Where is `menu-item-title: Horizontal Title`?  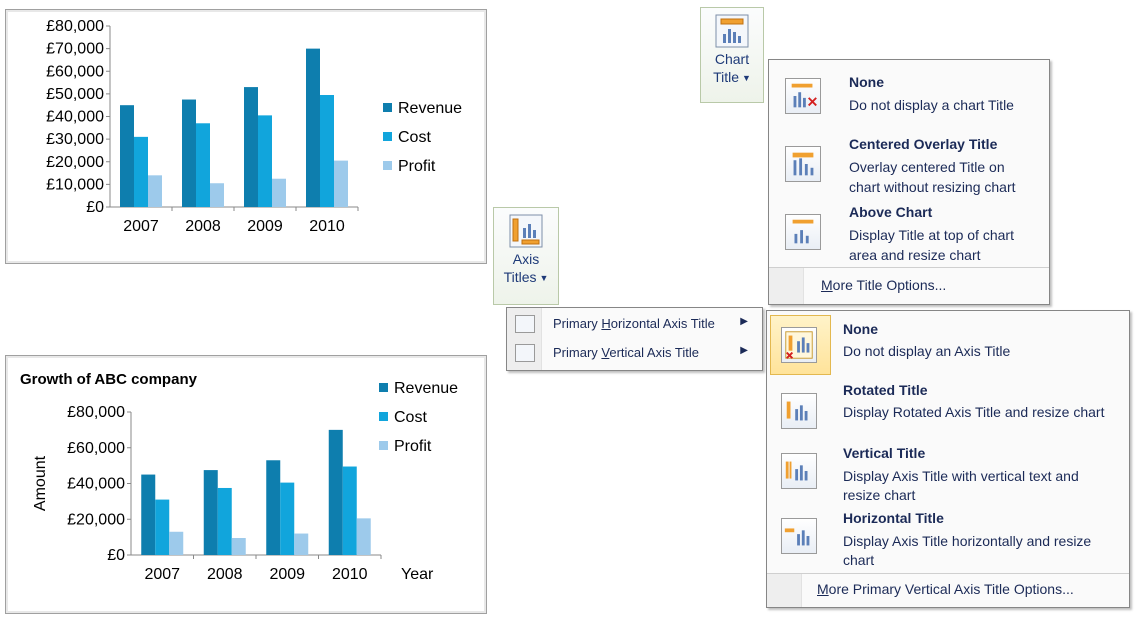 menu-item-title: Horizontal Title is located at coordinates (893, 518).